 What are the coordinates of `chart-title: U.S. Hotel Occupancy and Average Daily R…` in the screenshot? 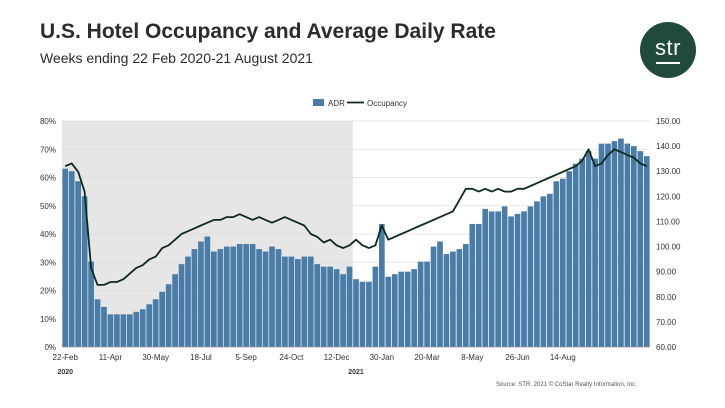 It's located at (268, 31).